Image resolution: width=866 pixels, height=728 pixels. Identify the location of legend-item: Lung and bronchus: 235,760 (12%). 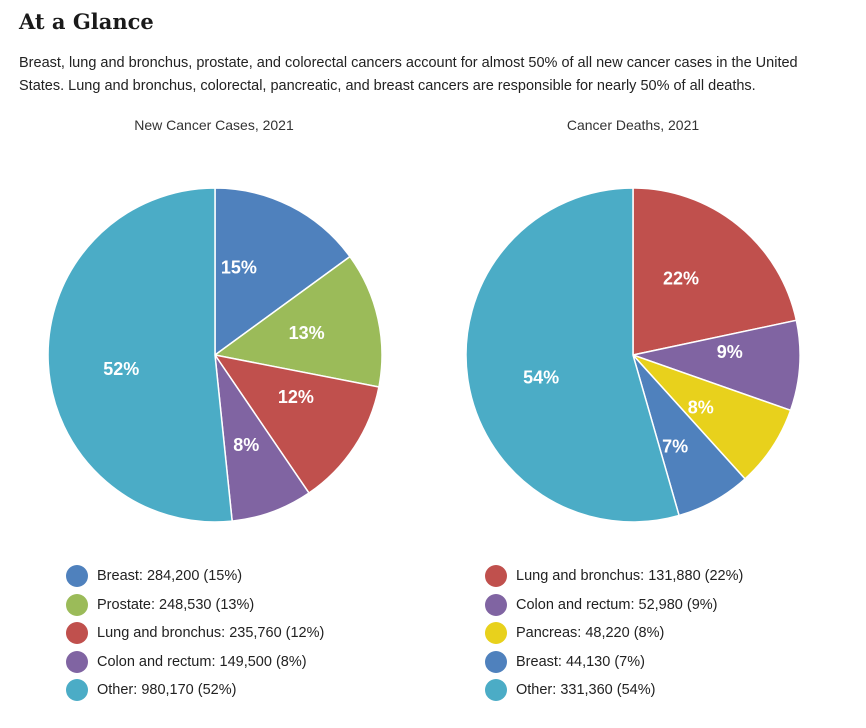
(195, 633).